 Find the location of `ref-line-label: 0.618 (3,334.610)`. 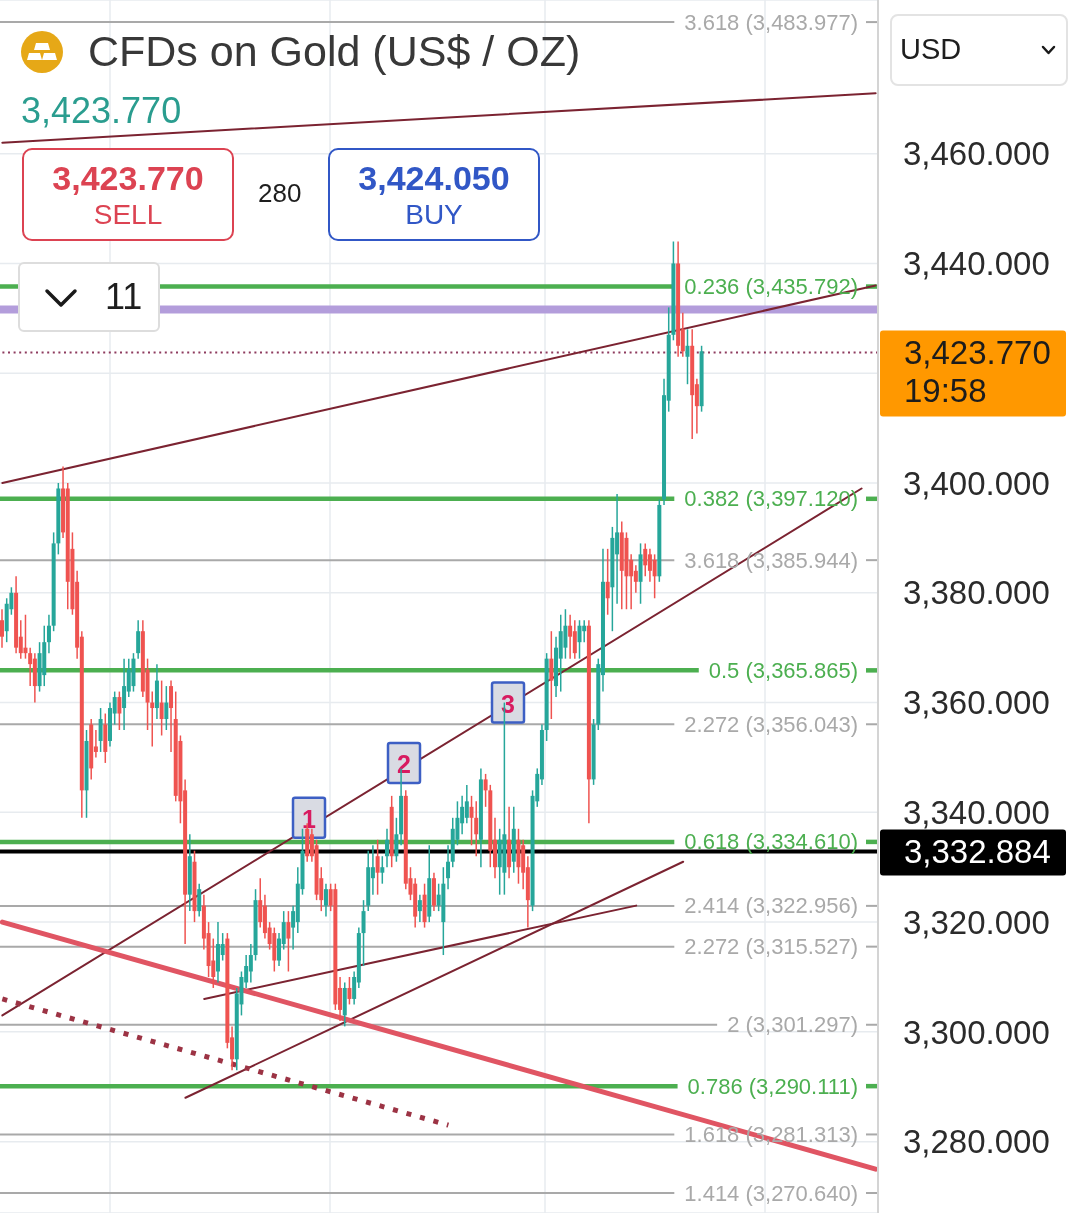

ref-line-label: 0.618 (3,334.610) is located at coordinates (771, 842).